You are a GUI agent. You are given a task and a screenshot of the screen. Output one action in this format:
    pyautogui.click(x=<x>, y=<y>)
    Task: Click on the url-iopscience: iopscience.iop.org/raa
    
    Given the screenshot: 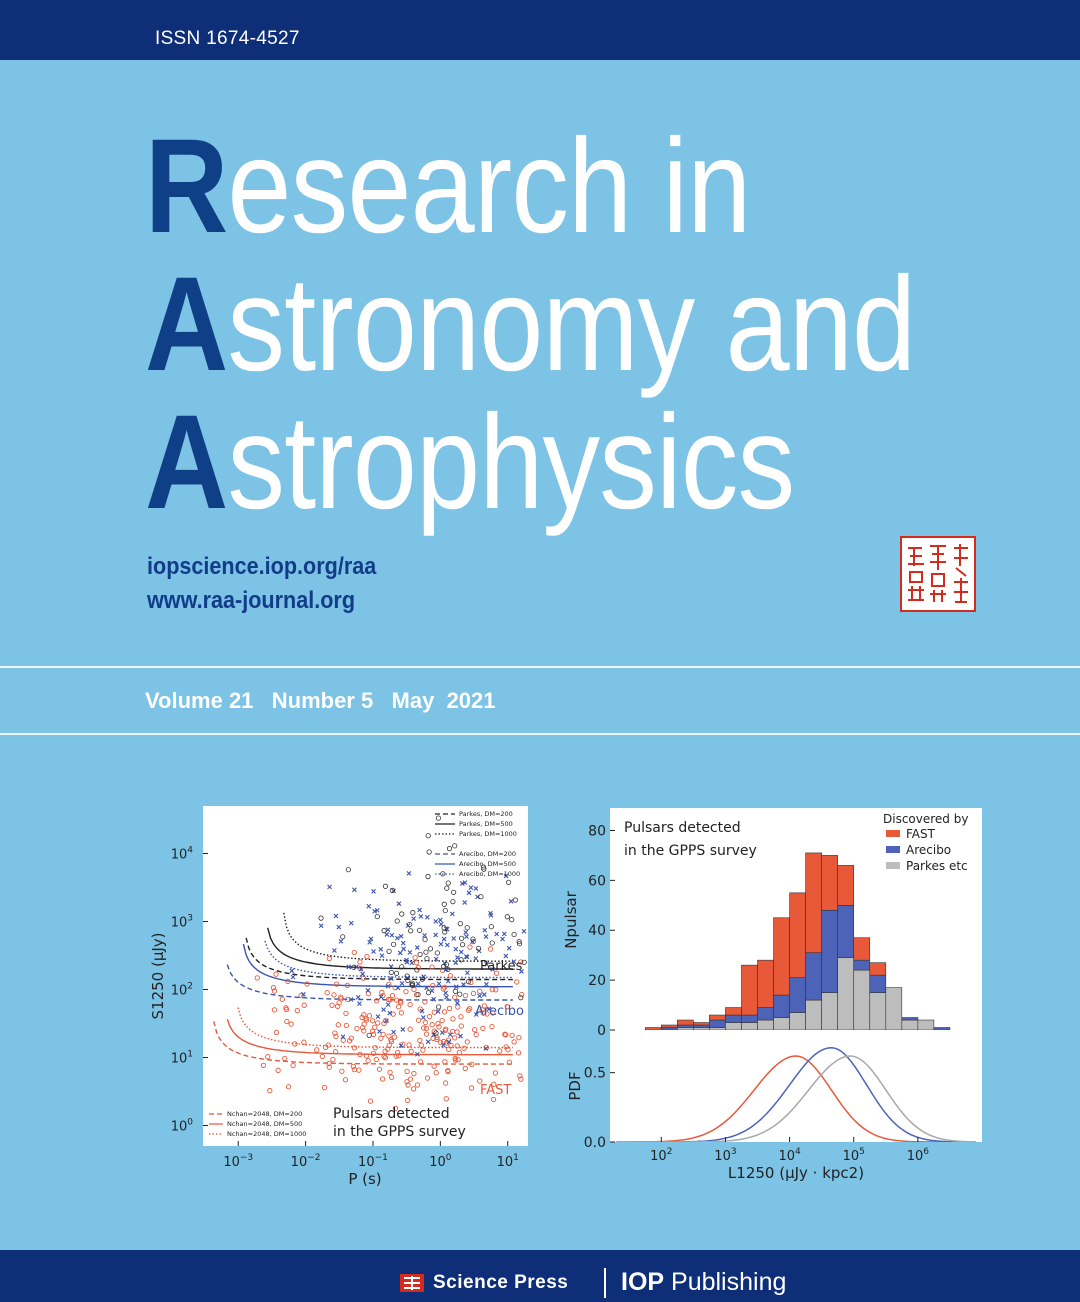 What is the action you would take?
    pyautogui.click(x=262, y=566)
    